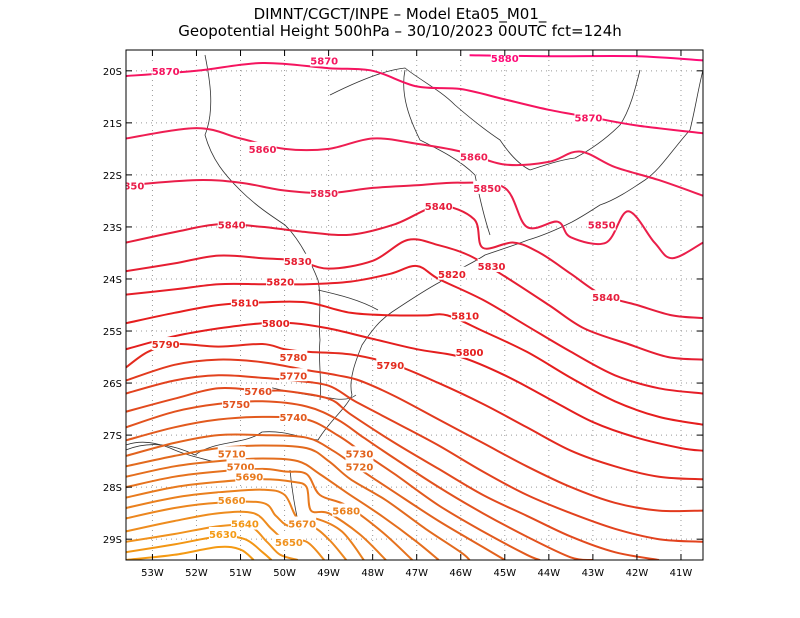 The image size is (800, 618). I want to click on contour-label: 5810, so click(245, 303).